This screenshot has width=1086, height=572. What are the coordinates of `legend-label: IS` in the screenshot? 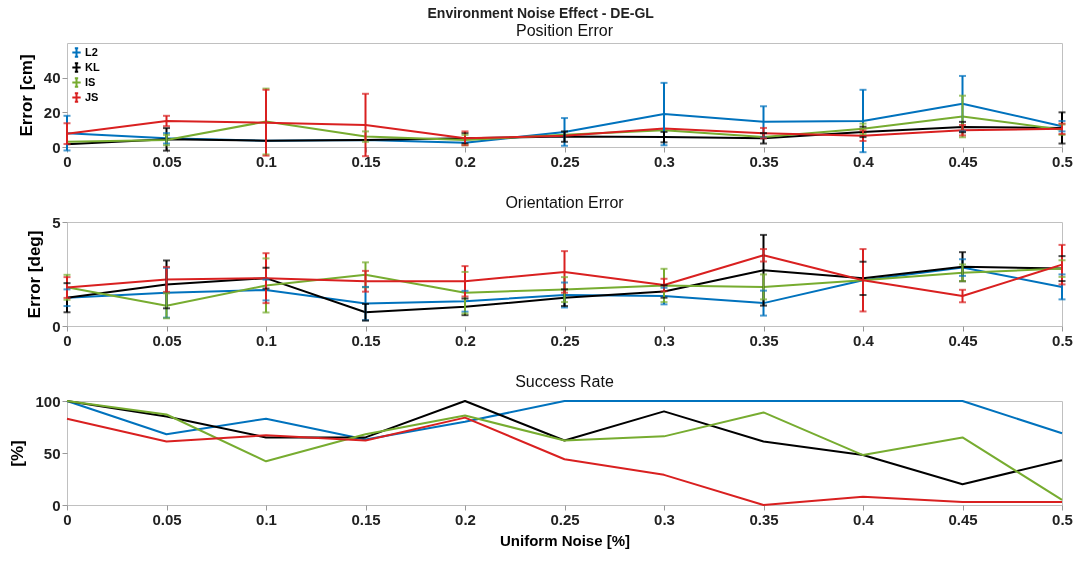 It's located at (90, 81).